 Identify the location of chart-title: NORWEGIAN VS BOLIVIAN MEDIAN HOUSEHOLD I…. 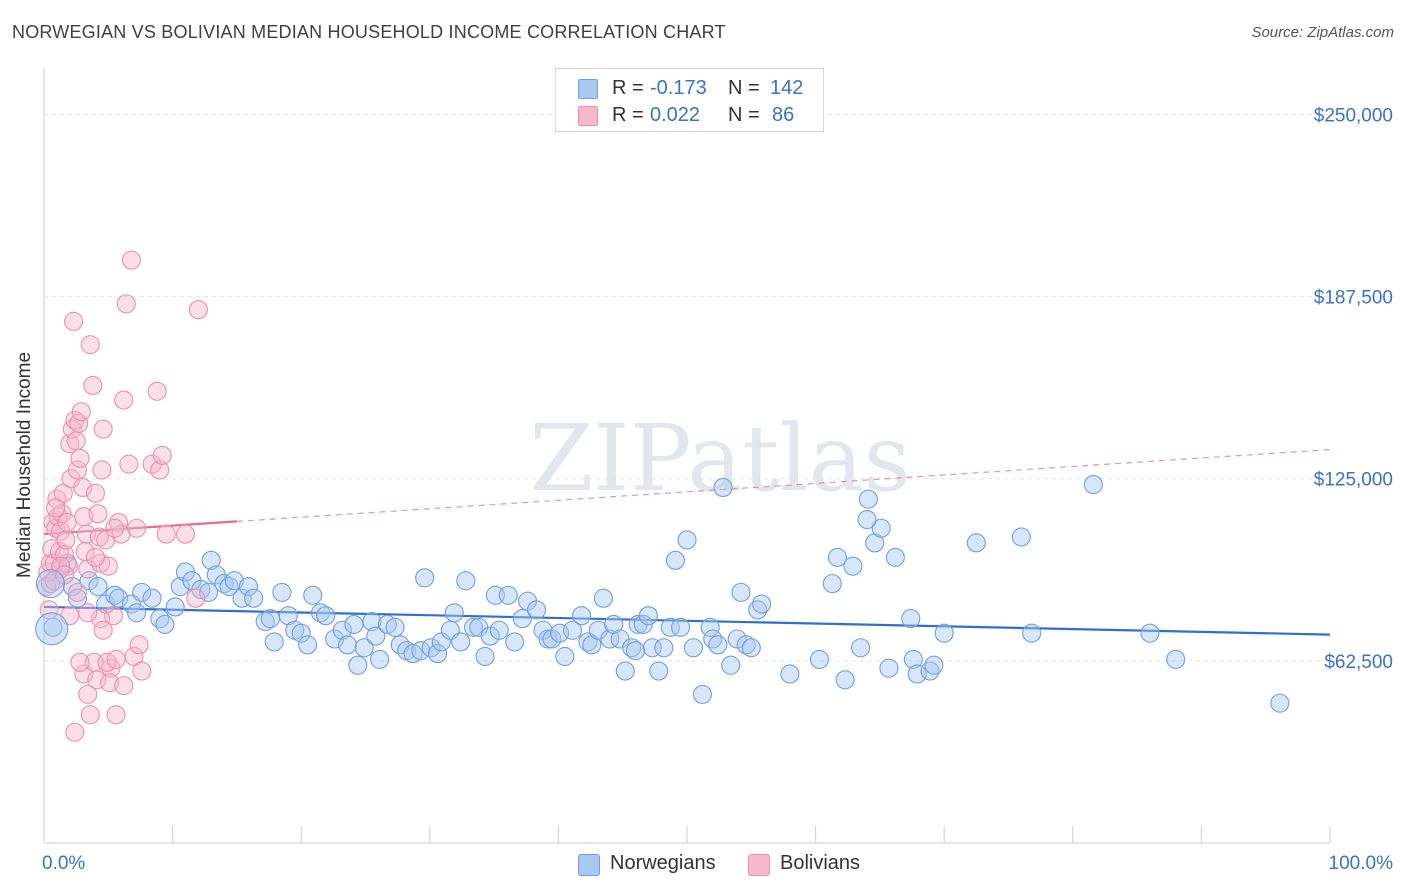
(369, 32).